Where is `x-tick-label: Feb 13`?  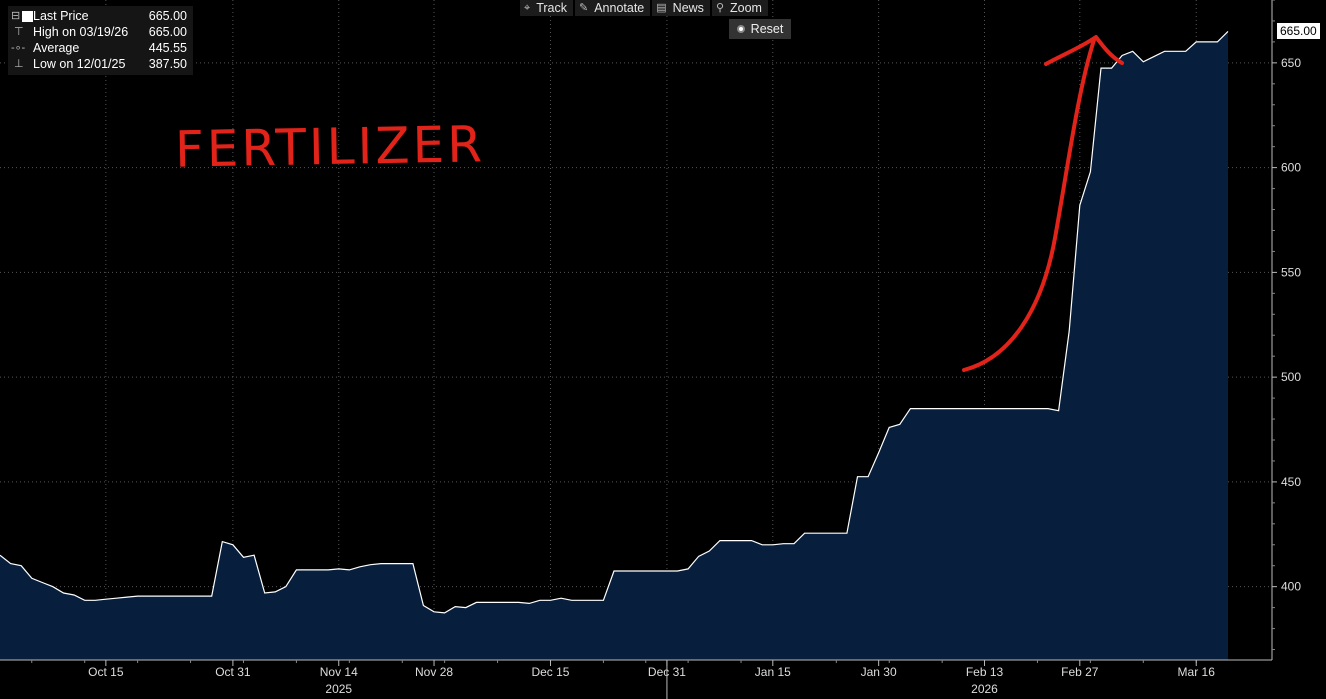 x-tick-label: Feb 13 is located at coordinates (985, 672).